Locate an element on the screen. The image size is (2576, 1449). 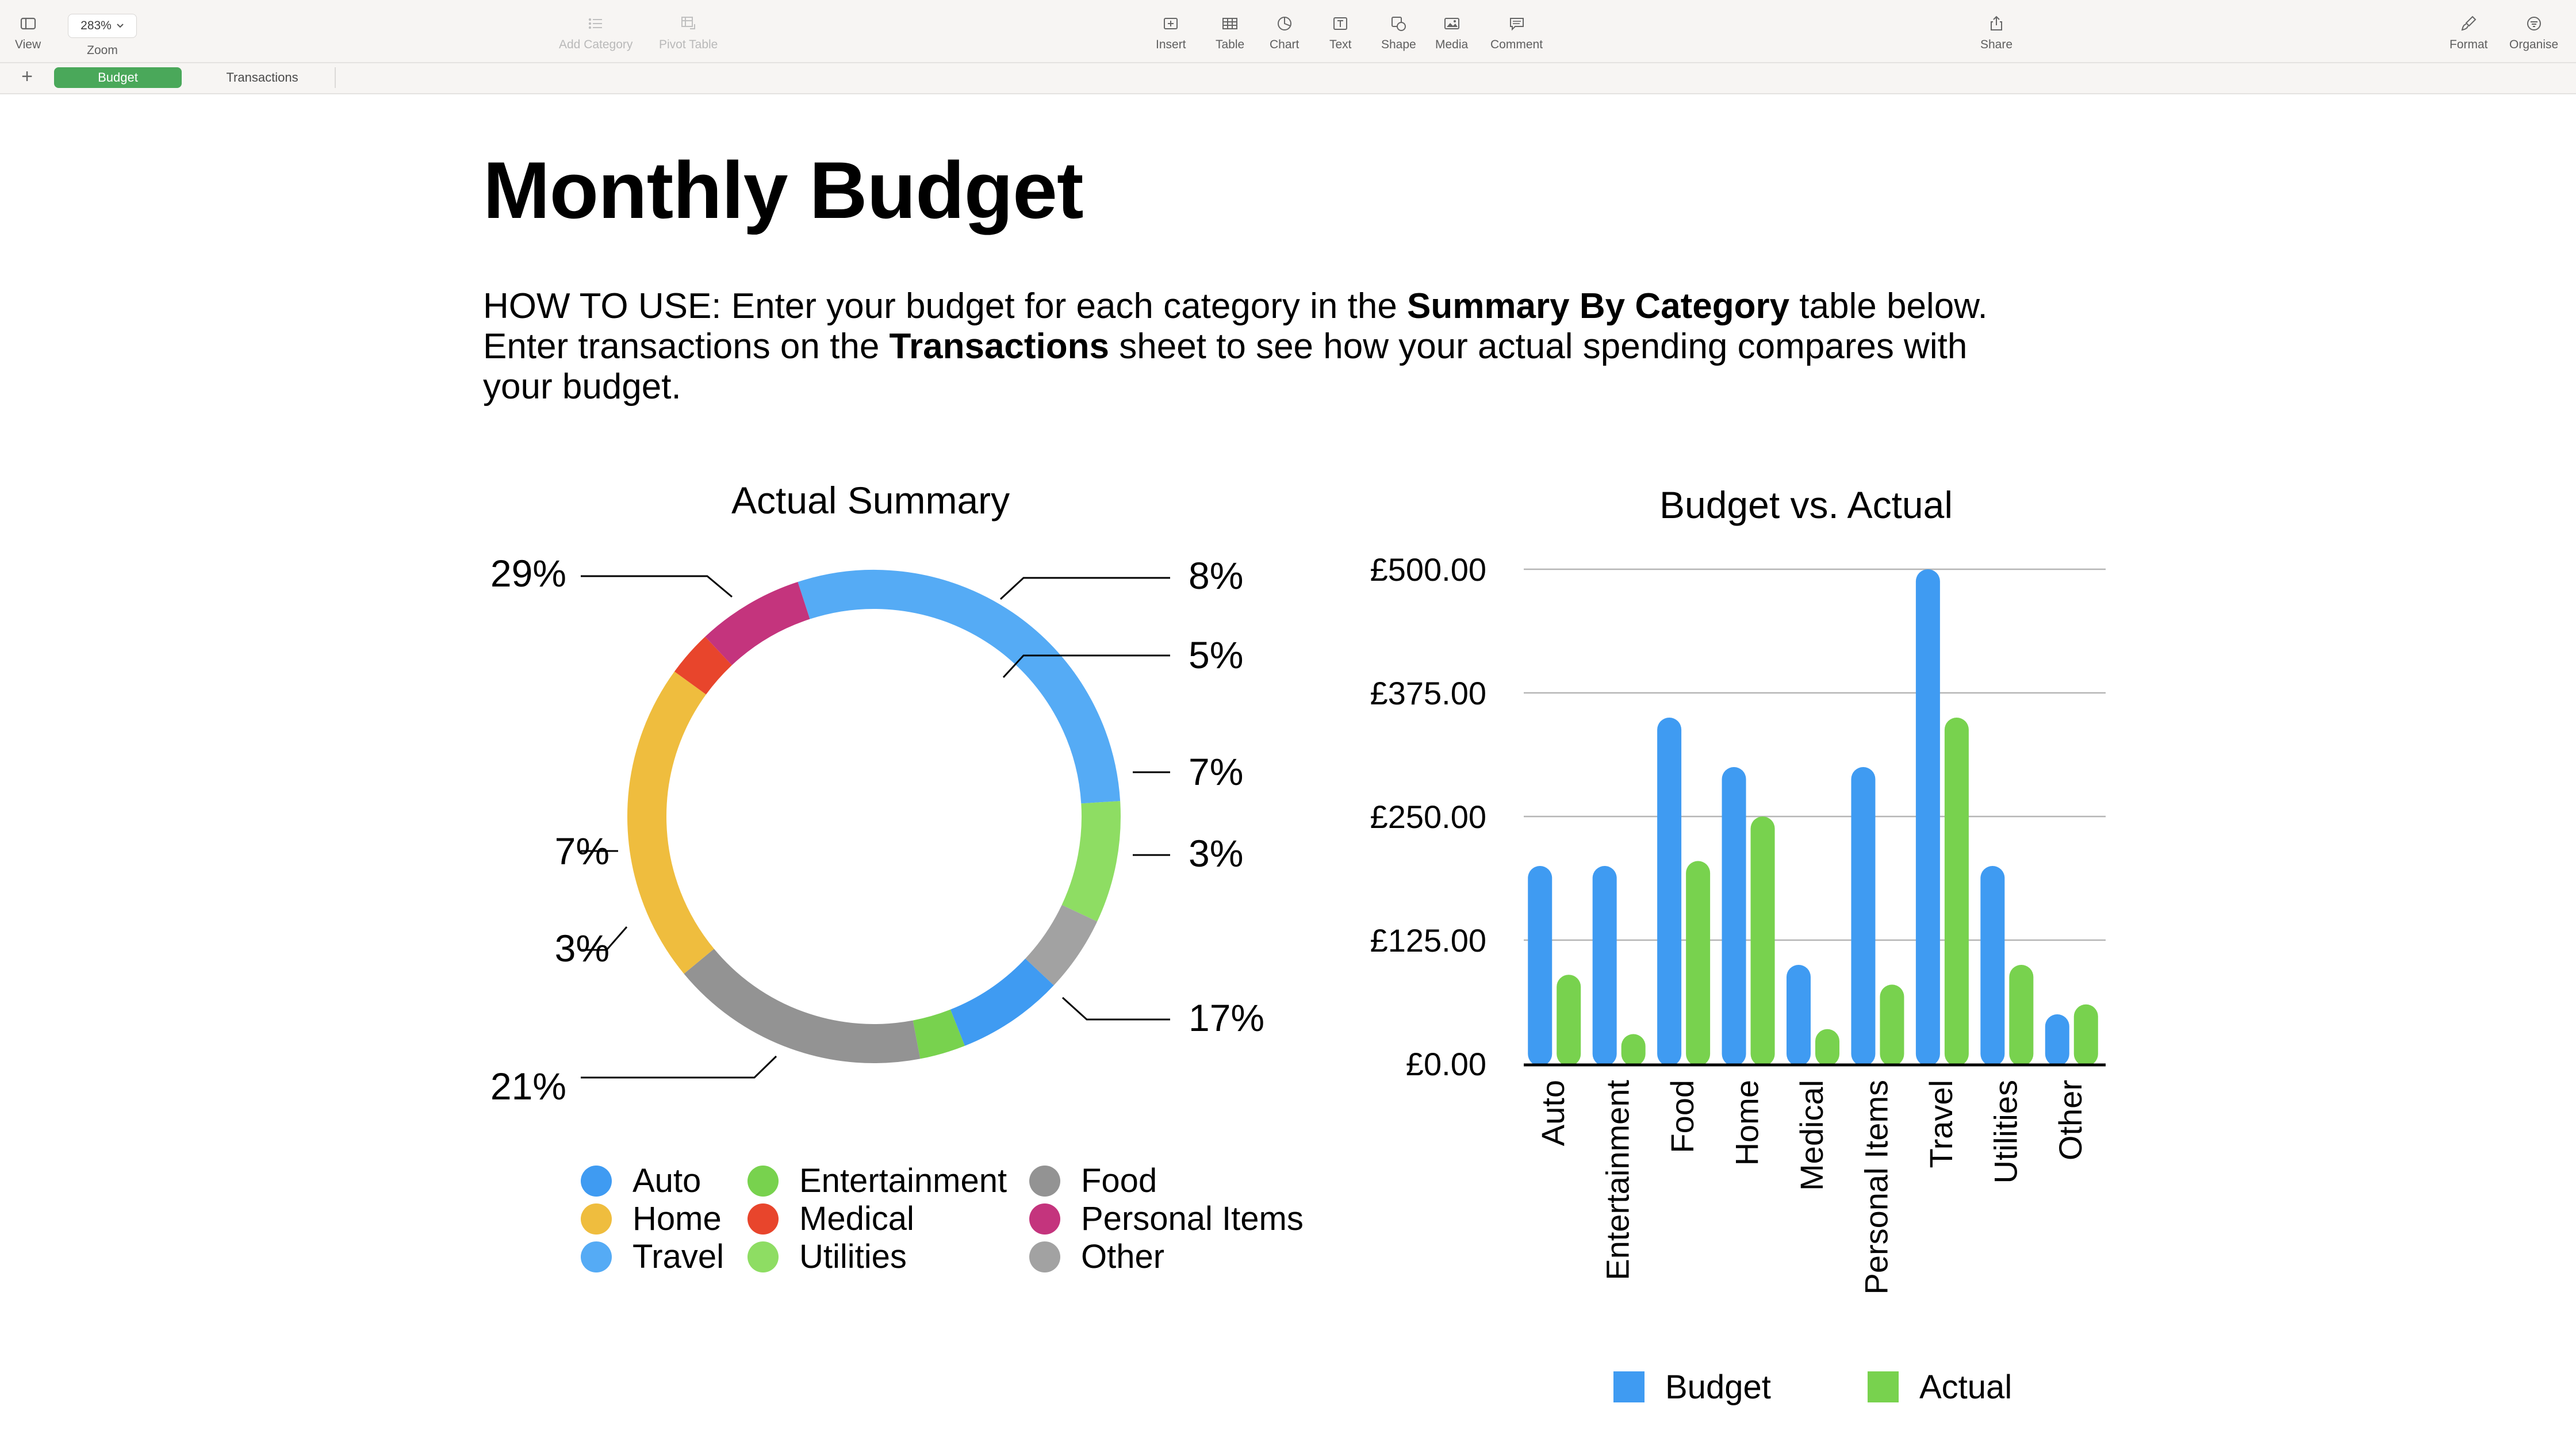
pie-slice-utilities is located at coordinates (1091, 861).